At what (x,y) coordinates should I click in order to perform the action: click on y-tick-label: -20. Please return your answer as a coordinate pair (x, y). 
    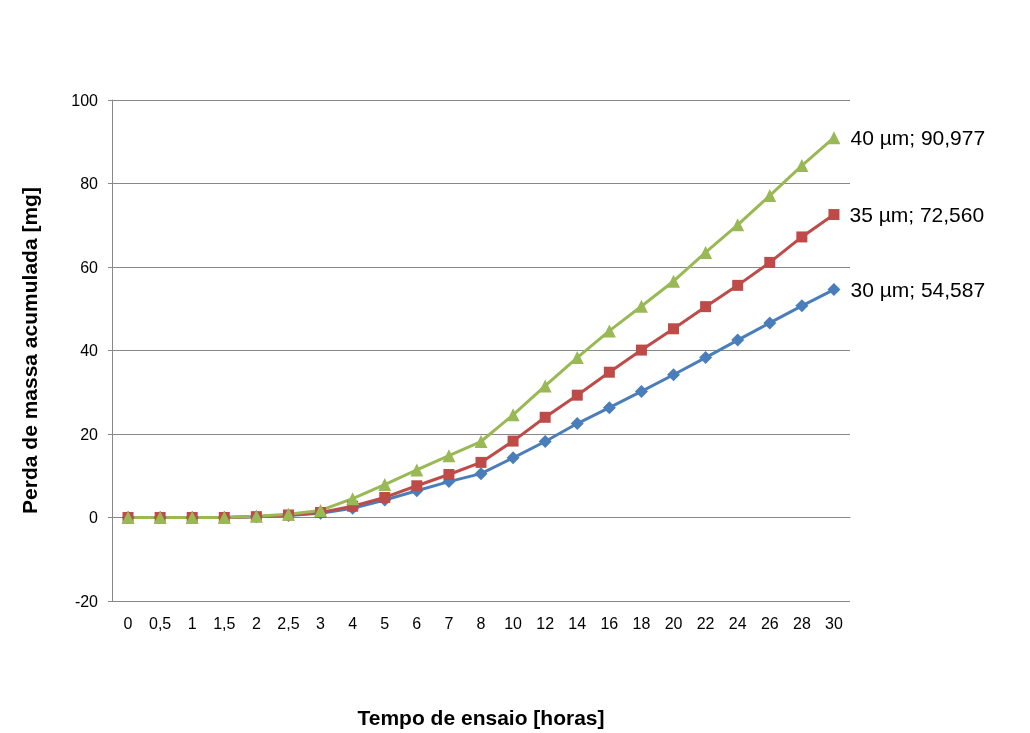
    Looking at the image, I should click on (86, 601).